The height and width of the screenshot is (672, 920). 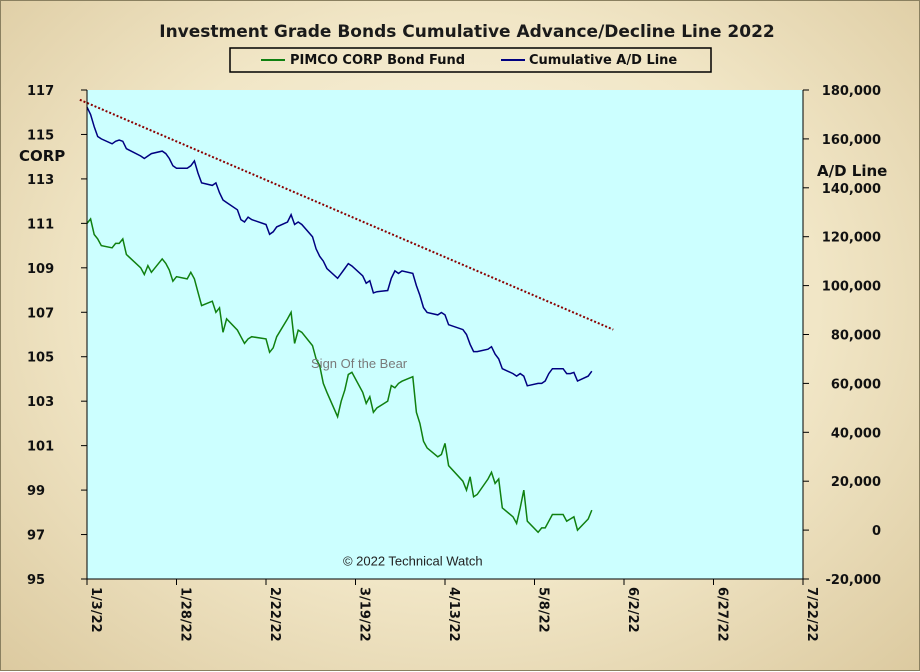 What do you see at coordinates (453, 614) in the screenshot?
I see `x-tick-label: 4/13/22` at bounding box center [453, 614].